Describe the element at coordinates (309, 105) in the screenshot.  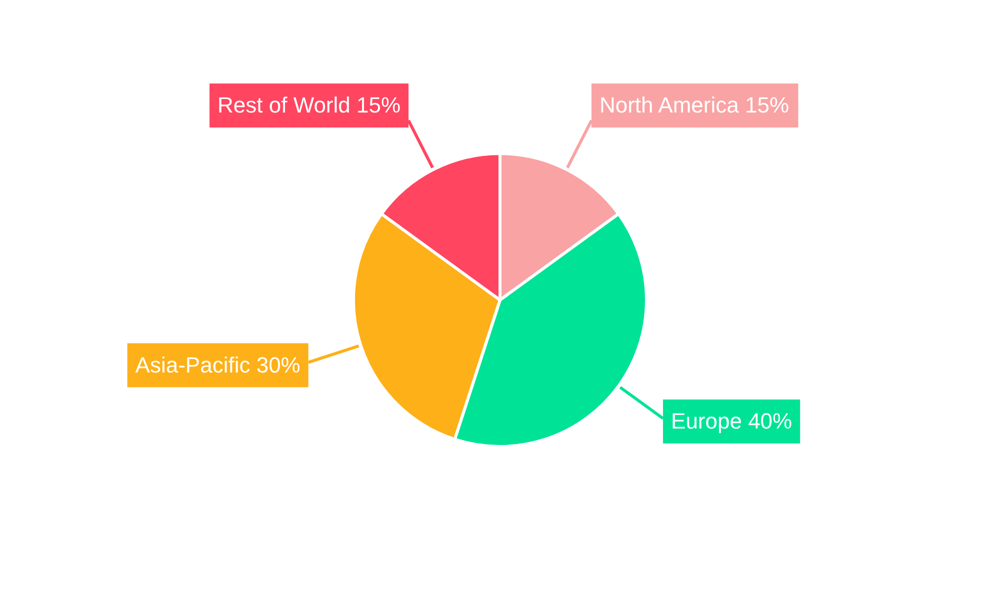
I see `slice-label: Rest of World 15%` at that location.